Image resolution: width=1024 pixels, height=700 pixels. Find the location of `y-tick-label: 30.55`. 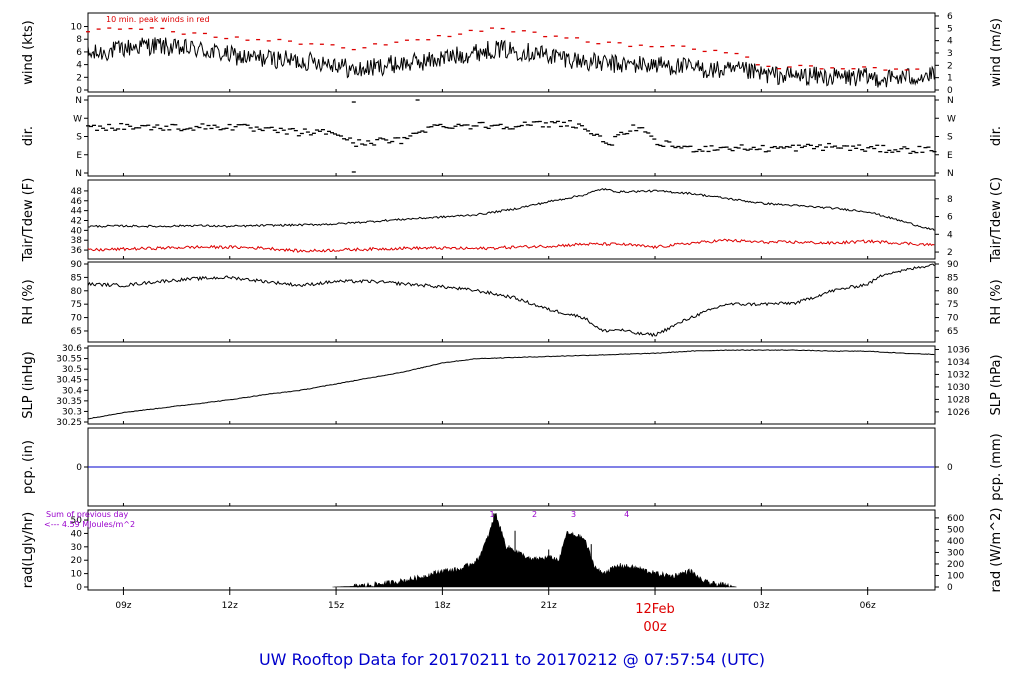

y-tick-label: 30.55 is located at coordinates (69, 360).